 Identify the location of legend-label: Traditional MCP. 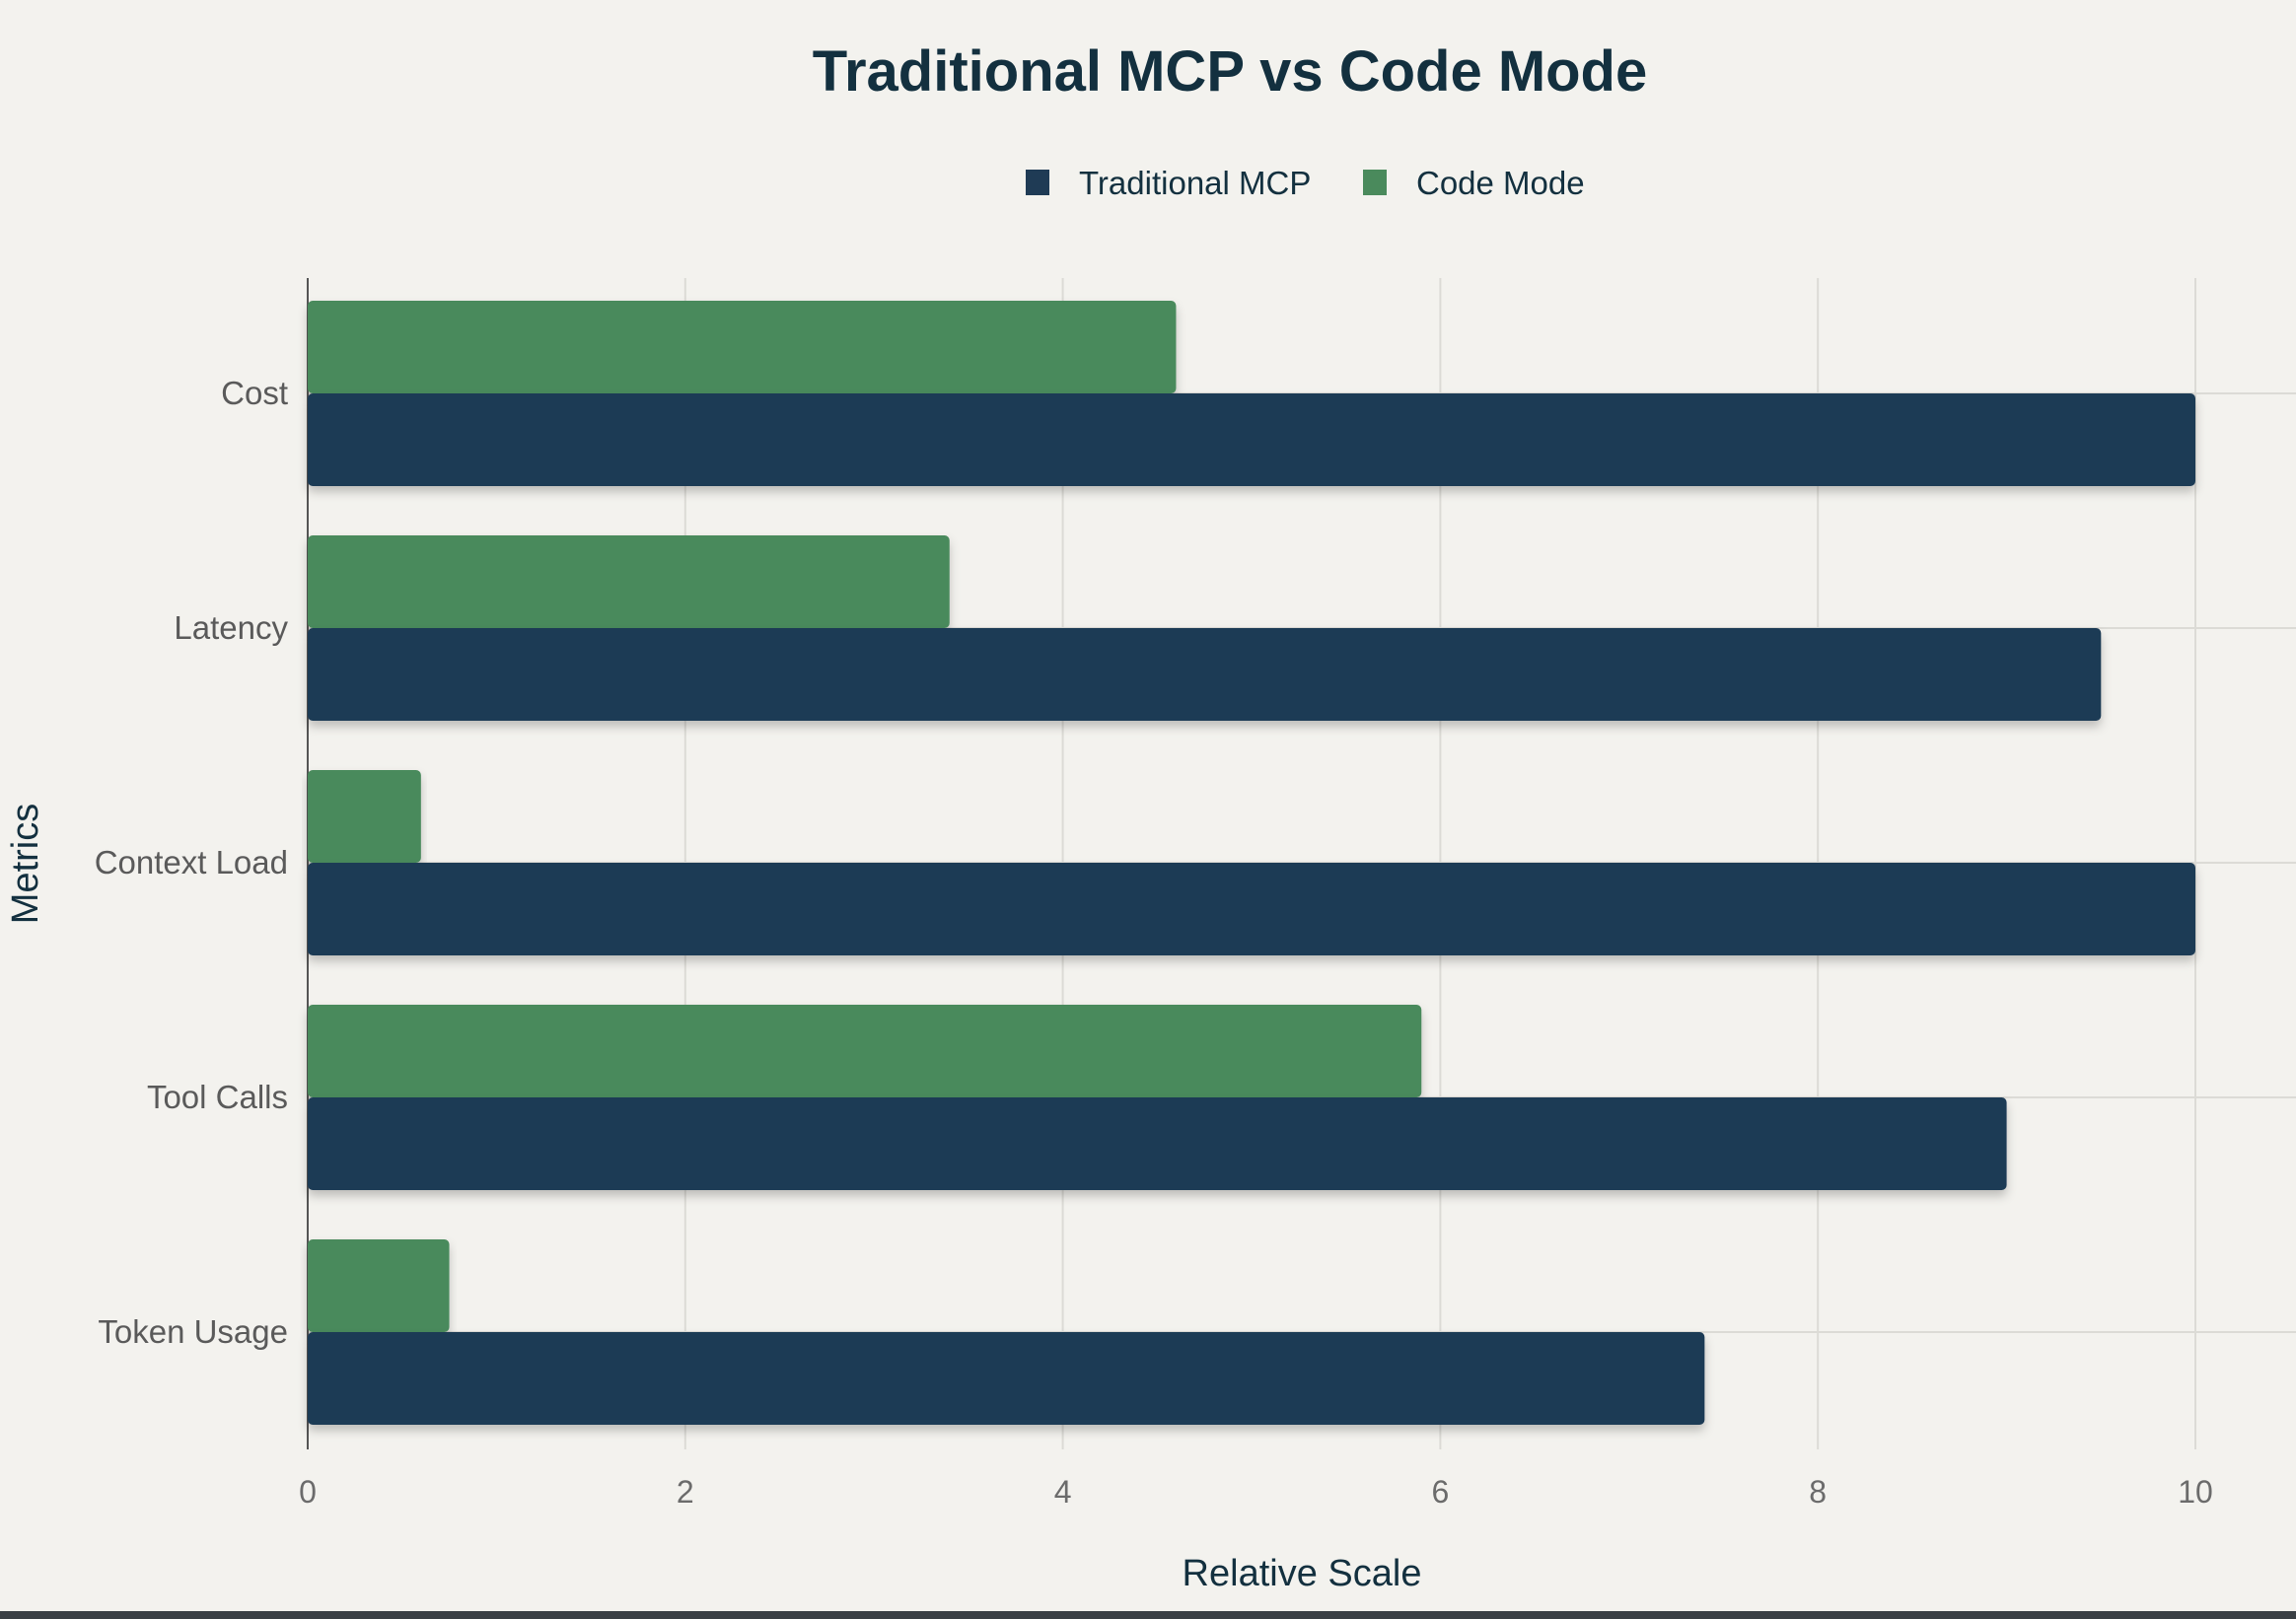
(1195, 183).